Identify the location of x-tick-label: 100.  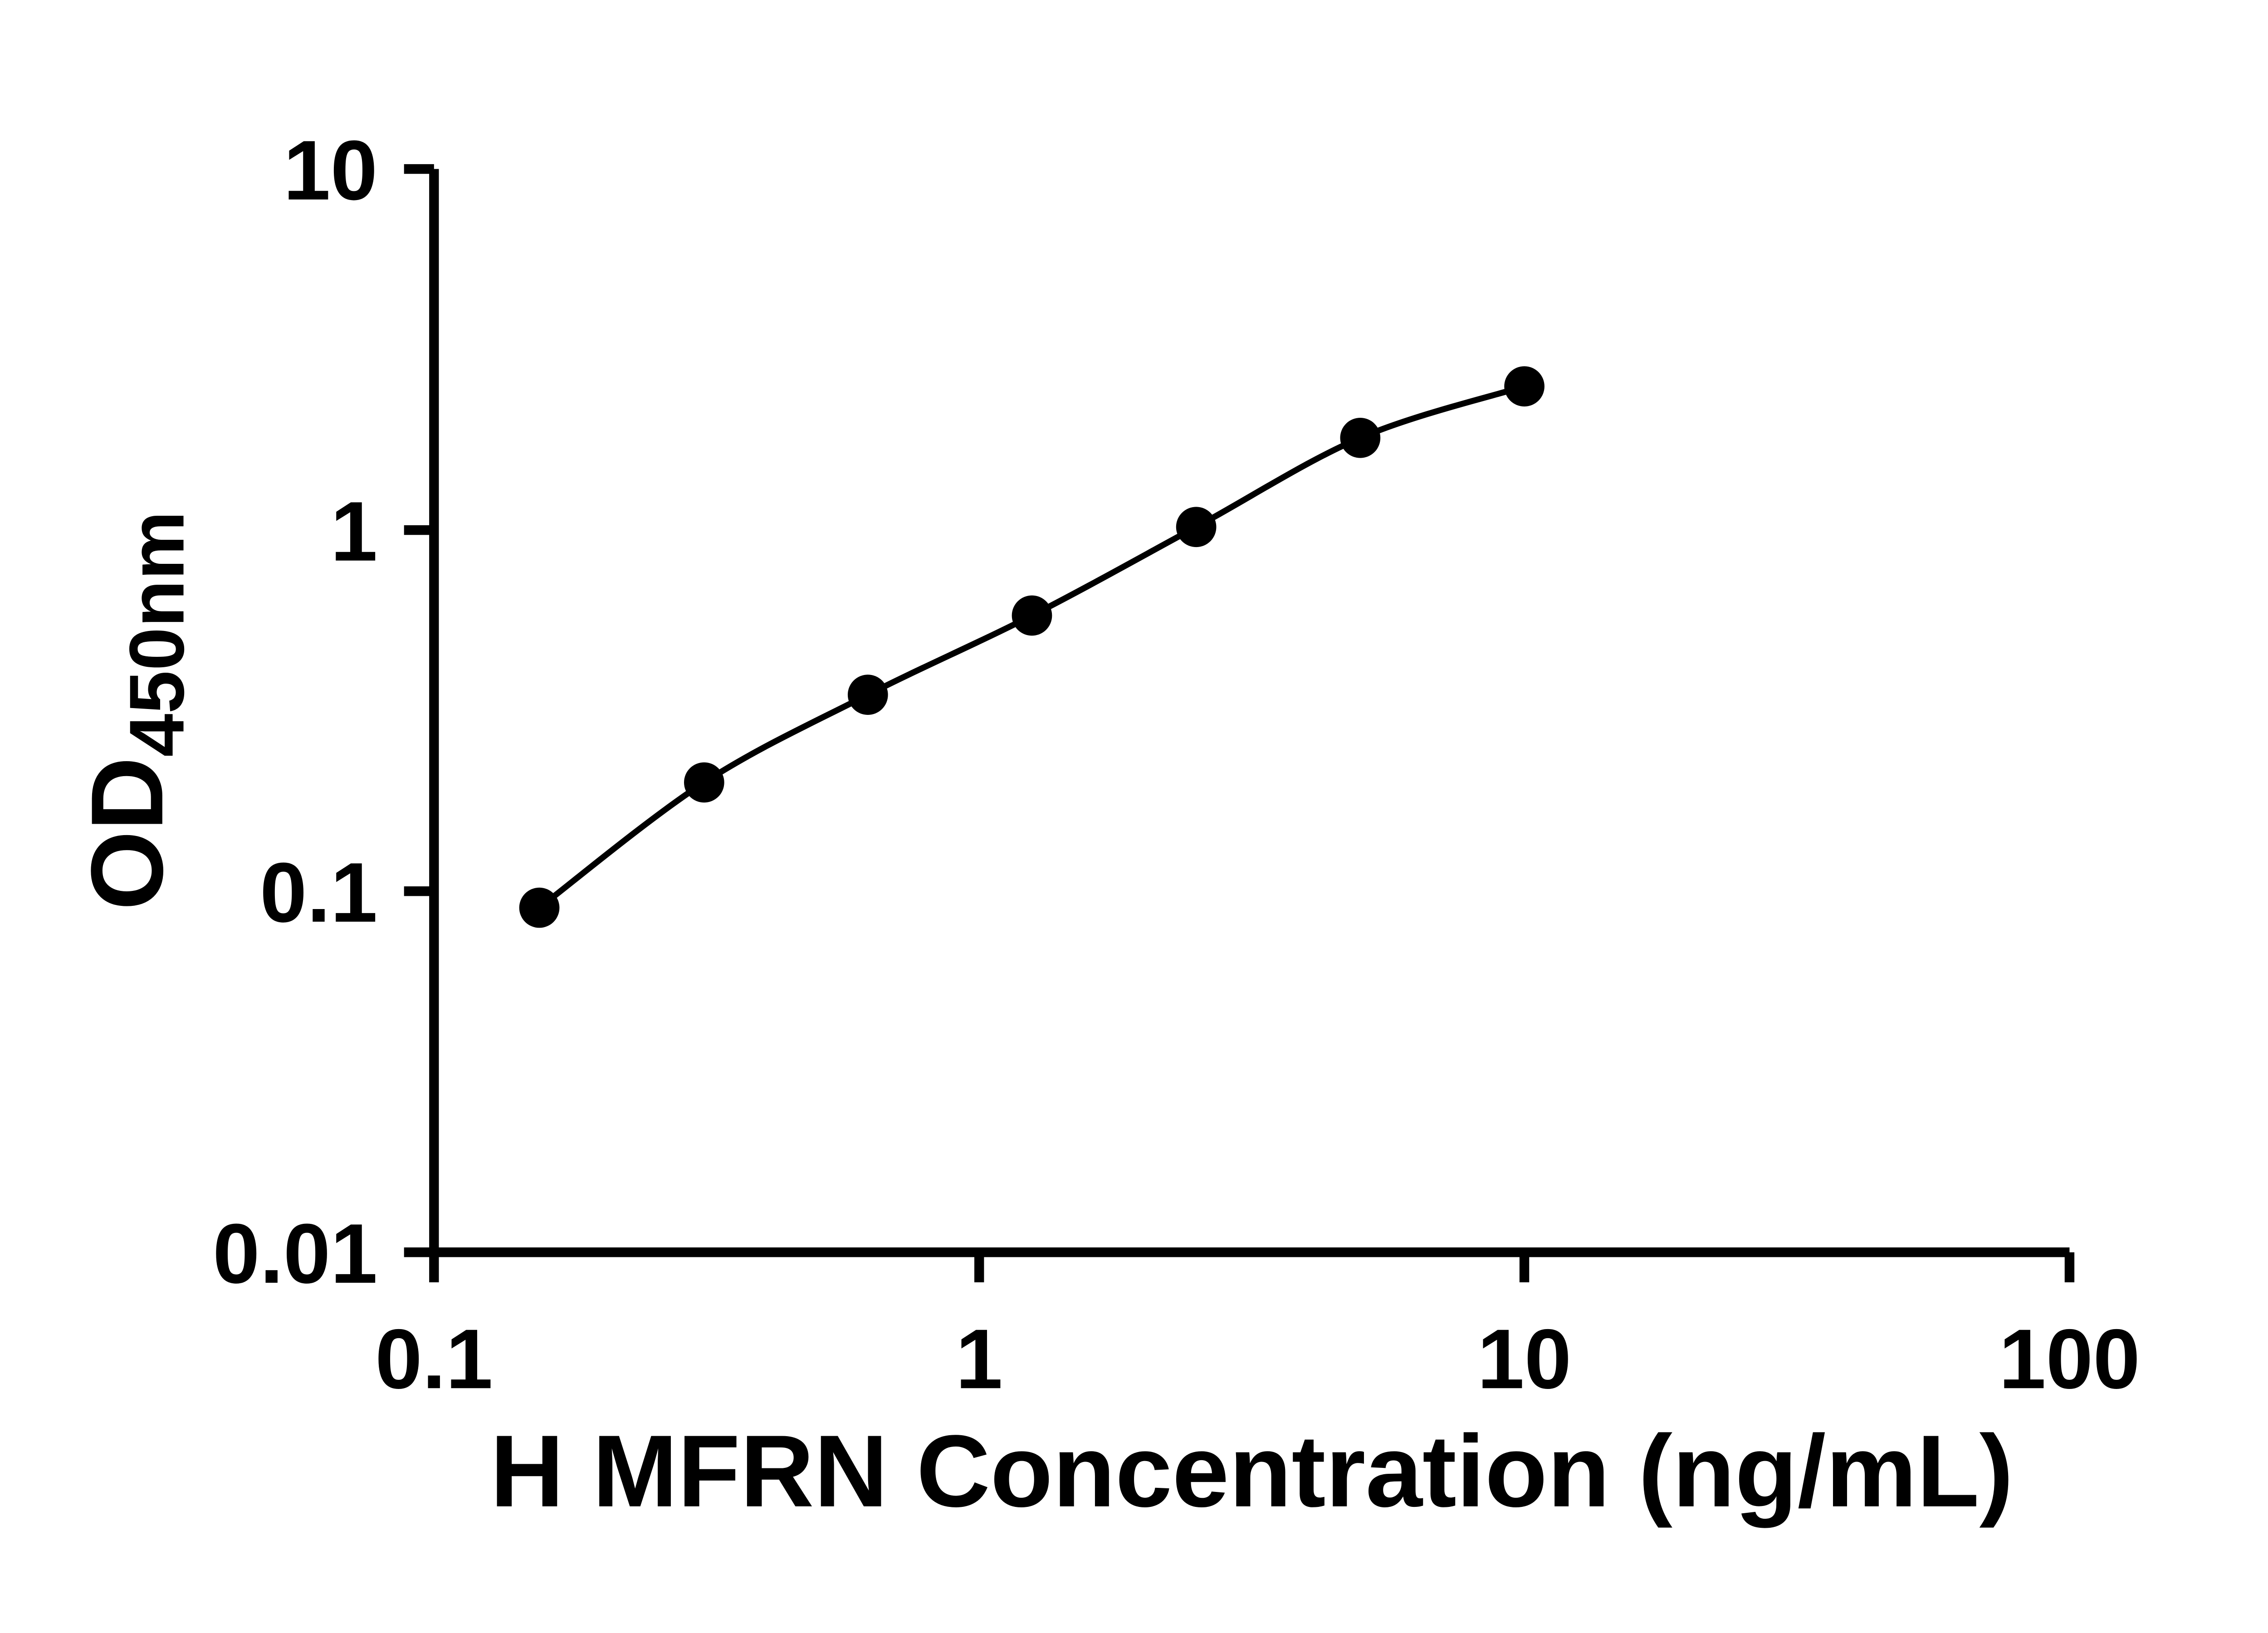
(2069, 1358).